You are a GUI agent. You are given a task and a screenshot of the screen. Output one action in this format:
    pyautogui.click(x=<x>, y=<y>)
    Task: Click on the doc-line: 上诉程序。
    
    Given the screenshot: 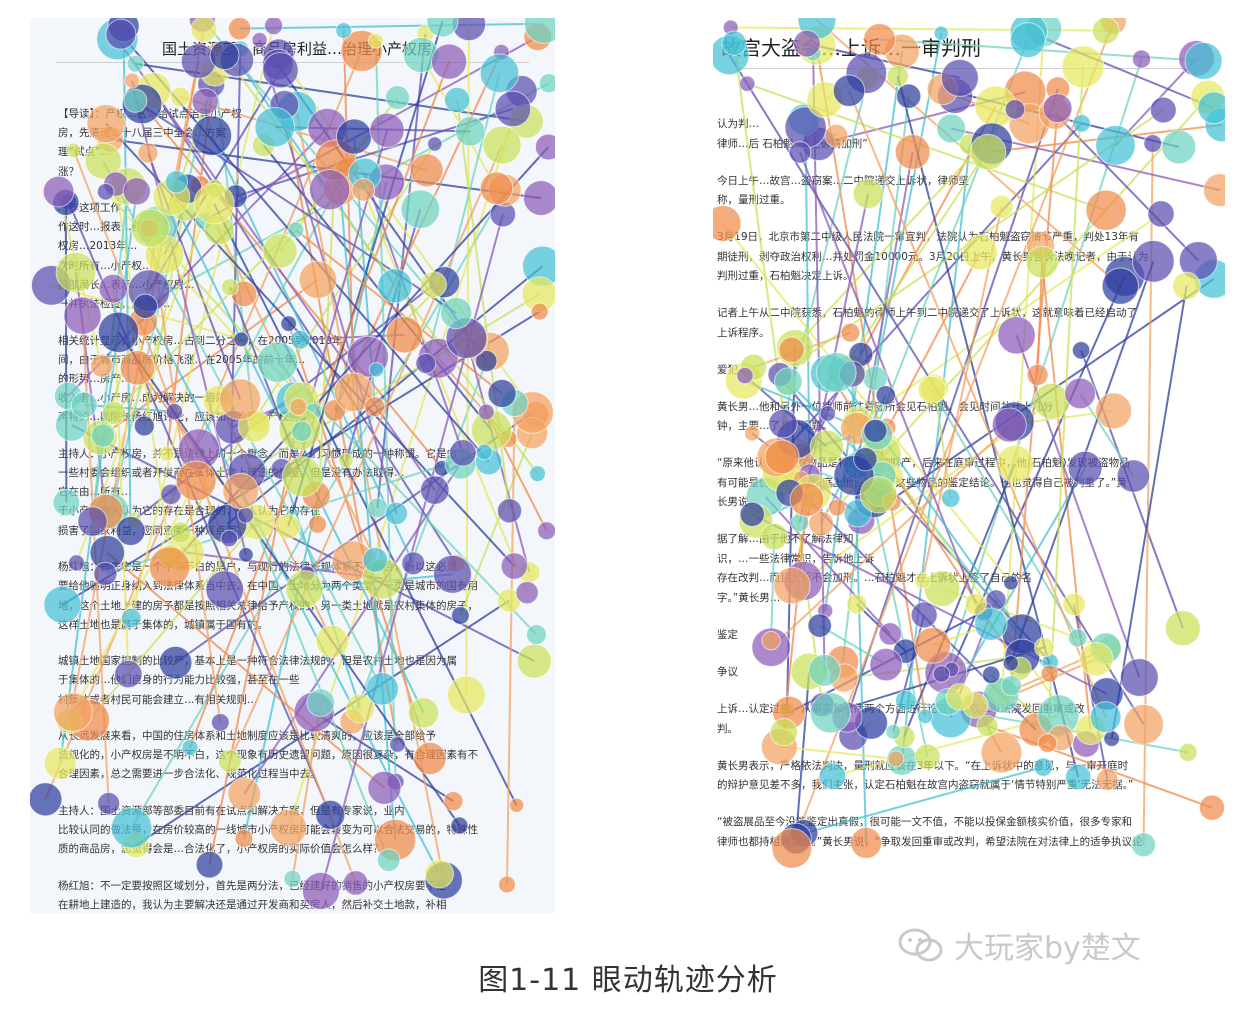 What is the action you would take?
    pyautogui.click(x=743, y=332)
    